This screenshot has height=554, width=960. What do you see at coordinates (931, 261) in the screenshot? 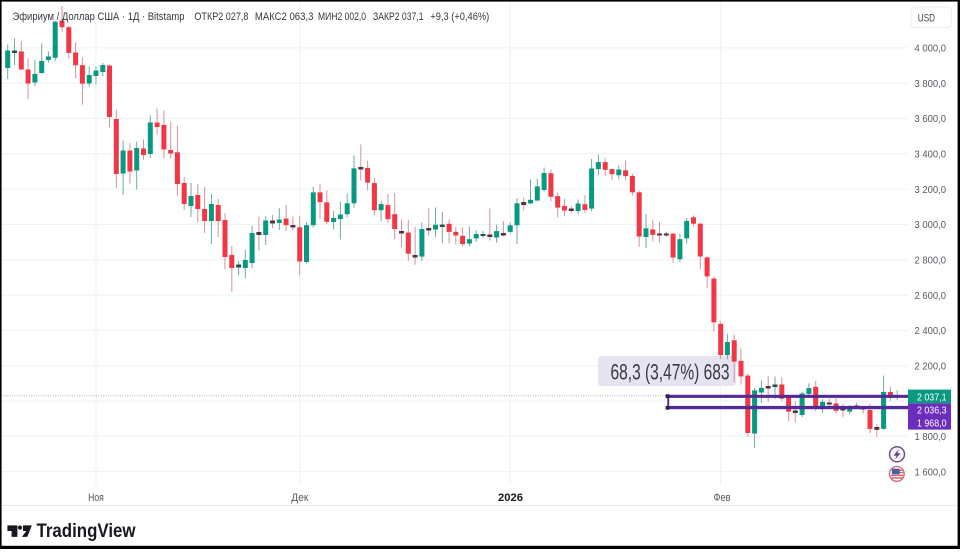
I see `svg-text: 2 800,0` at bounding box center [931, 261].